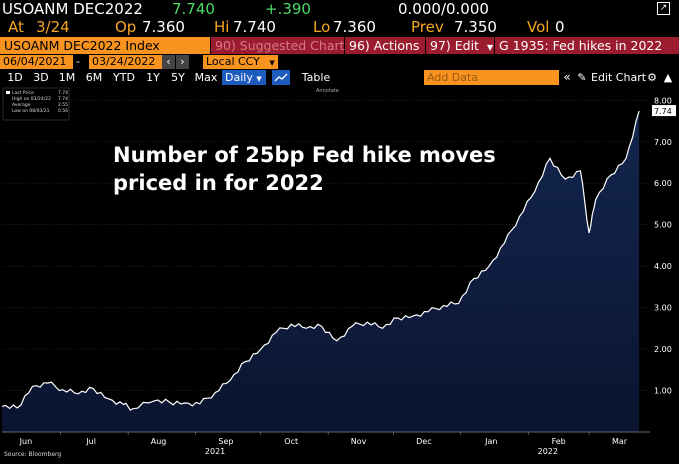 The width and height of the screenshot is (679, 464). I want to click on legend-low: 0.56, so click(63, 111).